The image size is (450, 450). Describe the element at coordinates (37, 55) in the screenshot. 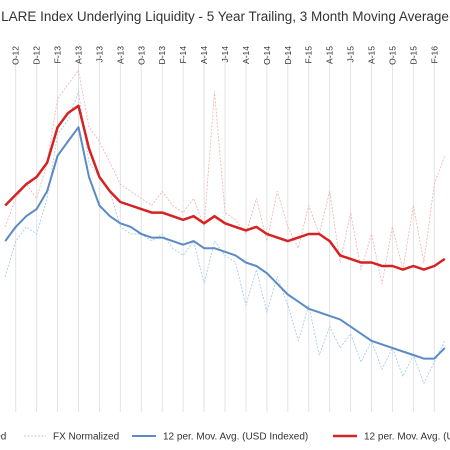

I see `x-tick-label: D-12` at that location.